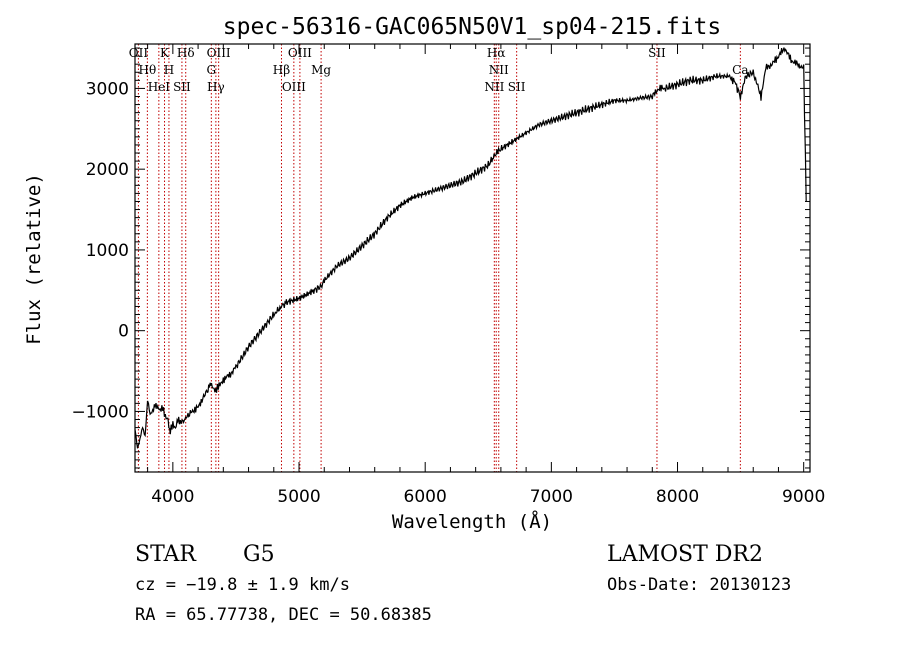 The width and height of the screenshot is (900, 649). I want to click on survey-name: LAMOST DR2, so click(685, 554).